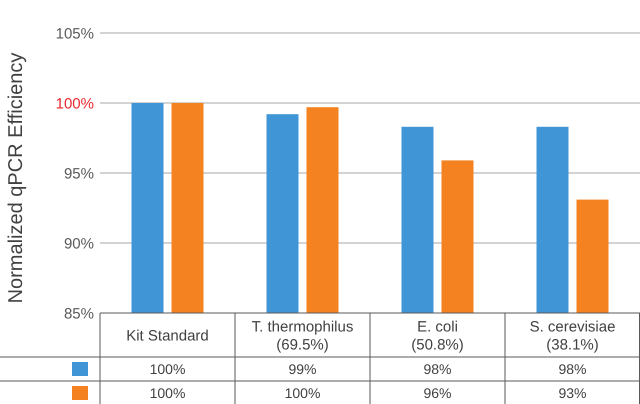 Image resolution: width=640 pixels, height=404 pixels. I want to click on x-tick-label: E. coli (50.8%), so click(437, 336).